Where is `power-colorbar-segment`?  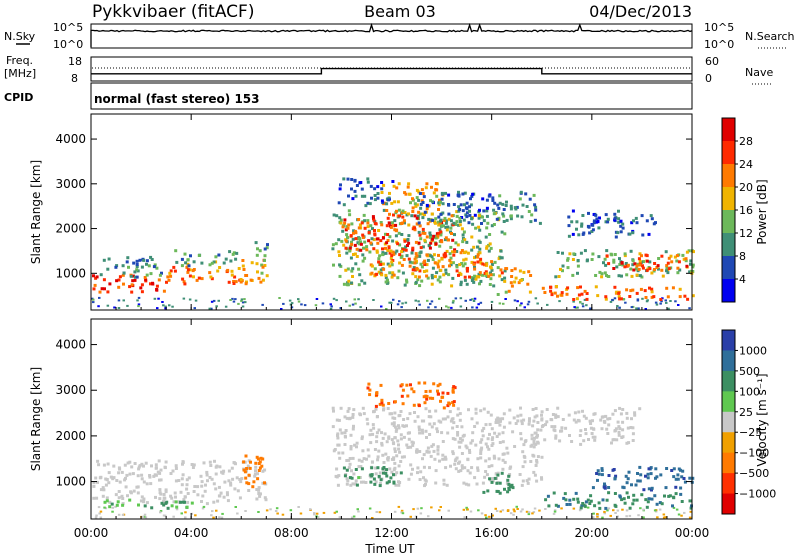 power-colorbar-segment is located at coordinates (728, 268).